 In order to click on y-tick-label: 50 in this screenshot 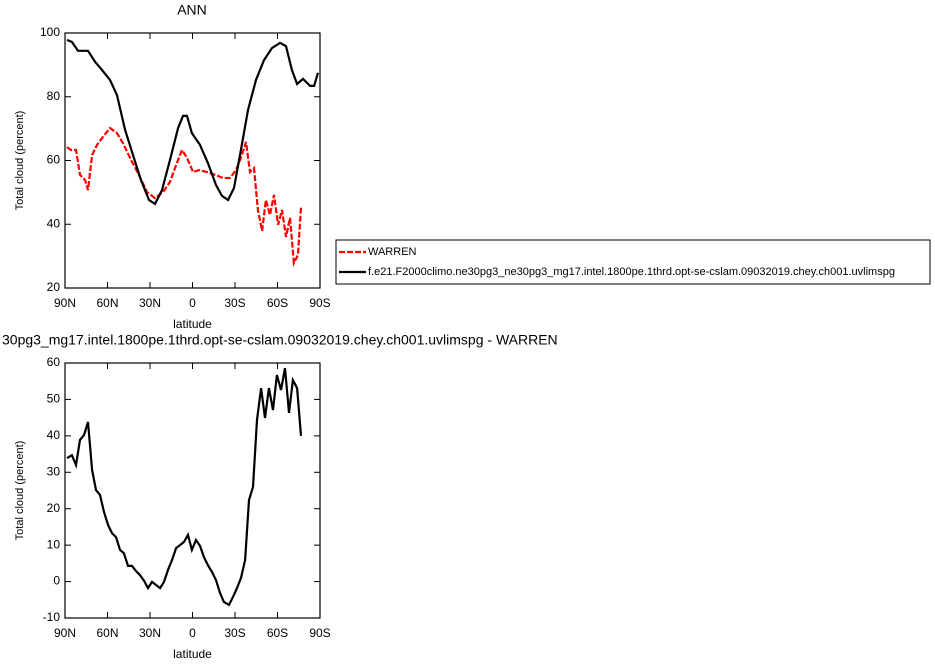, I will do `click(54, 399)`.